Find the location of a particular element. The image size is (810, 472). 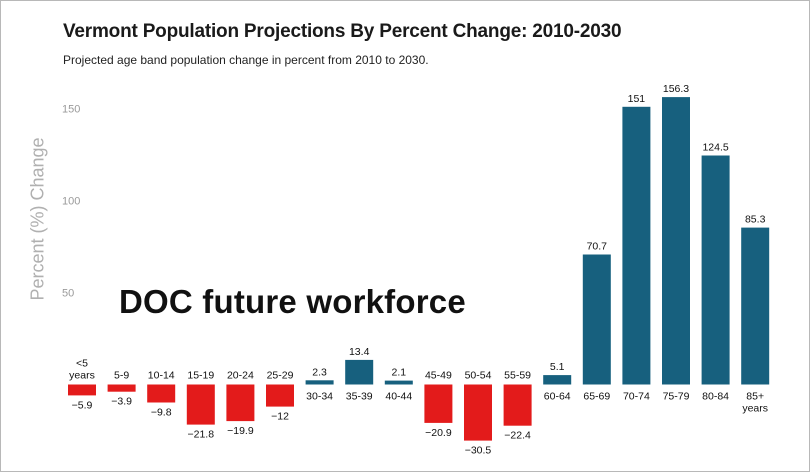

category-label: 75-79 is located at coordinates (676, 397).